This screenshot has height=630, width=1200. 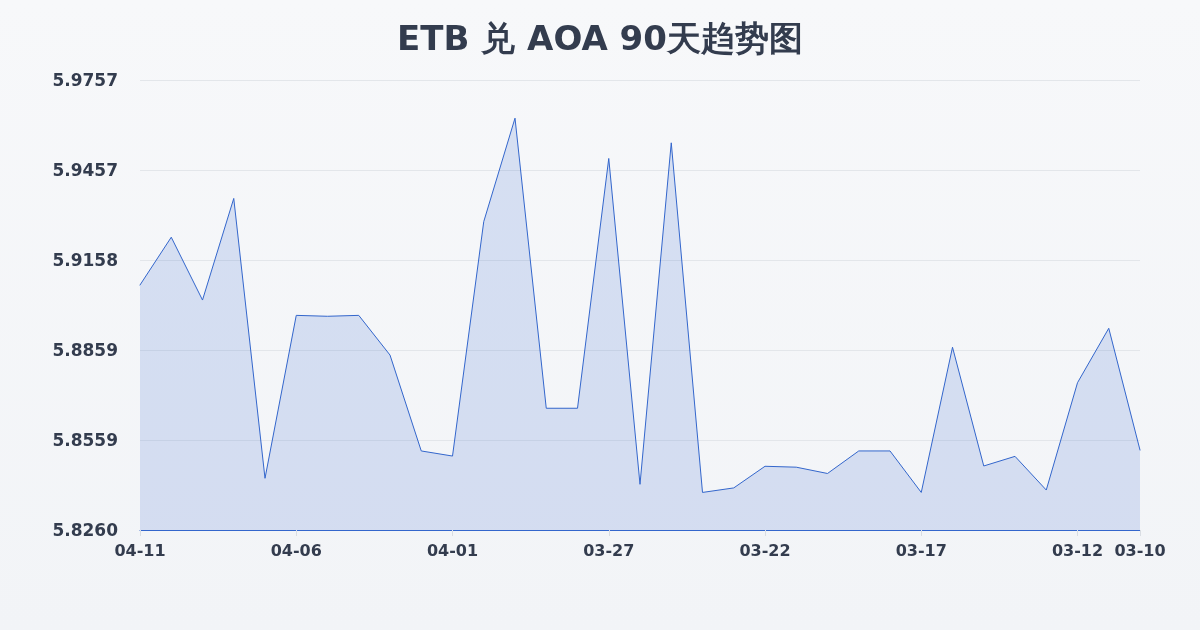 What do you see at coordinates (85, 530) in the screenshot?
I see `y-tick-label: 5.8260` at bounding box center [85, 530].